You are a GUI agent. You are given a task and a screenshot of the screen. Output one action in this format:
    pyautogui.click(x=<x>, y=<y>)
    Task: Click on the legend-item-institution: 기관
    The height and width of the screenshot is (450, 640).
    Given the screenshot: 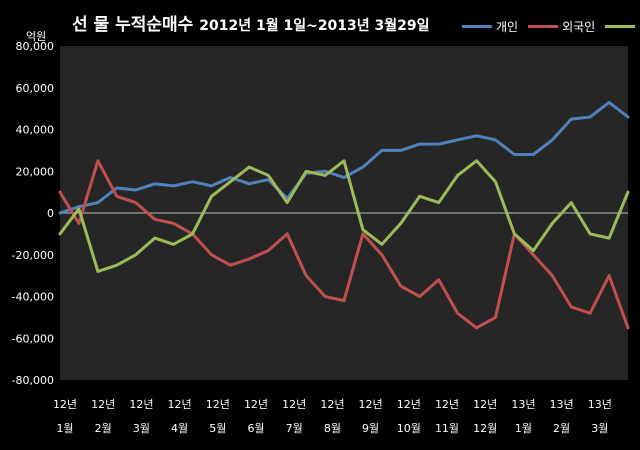 What is the action you would take?
    pyautogui.click(x=622, y=26)
    